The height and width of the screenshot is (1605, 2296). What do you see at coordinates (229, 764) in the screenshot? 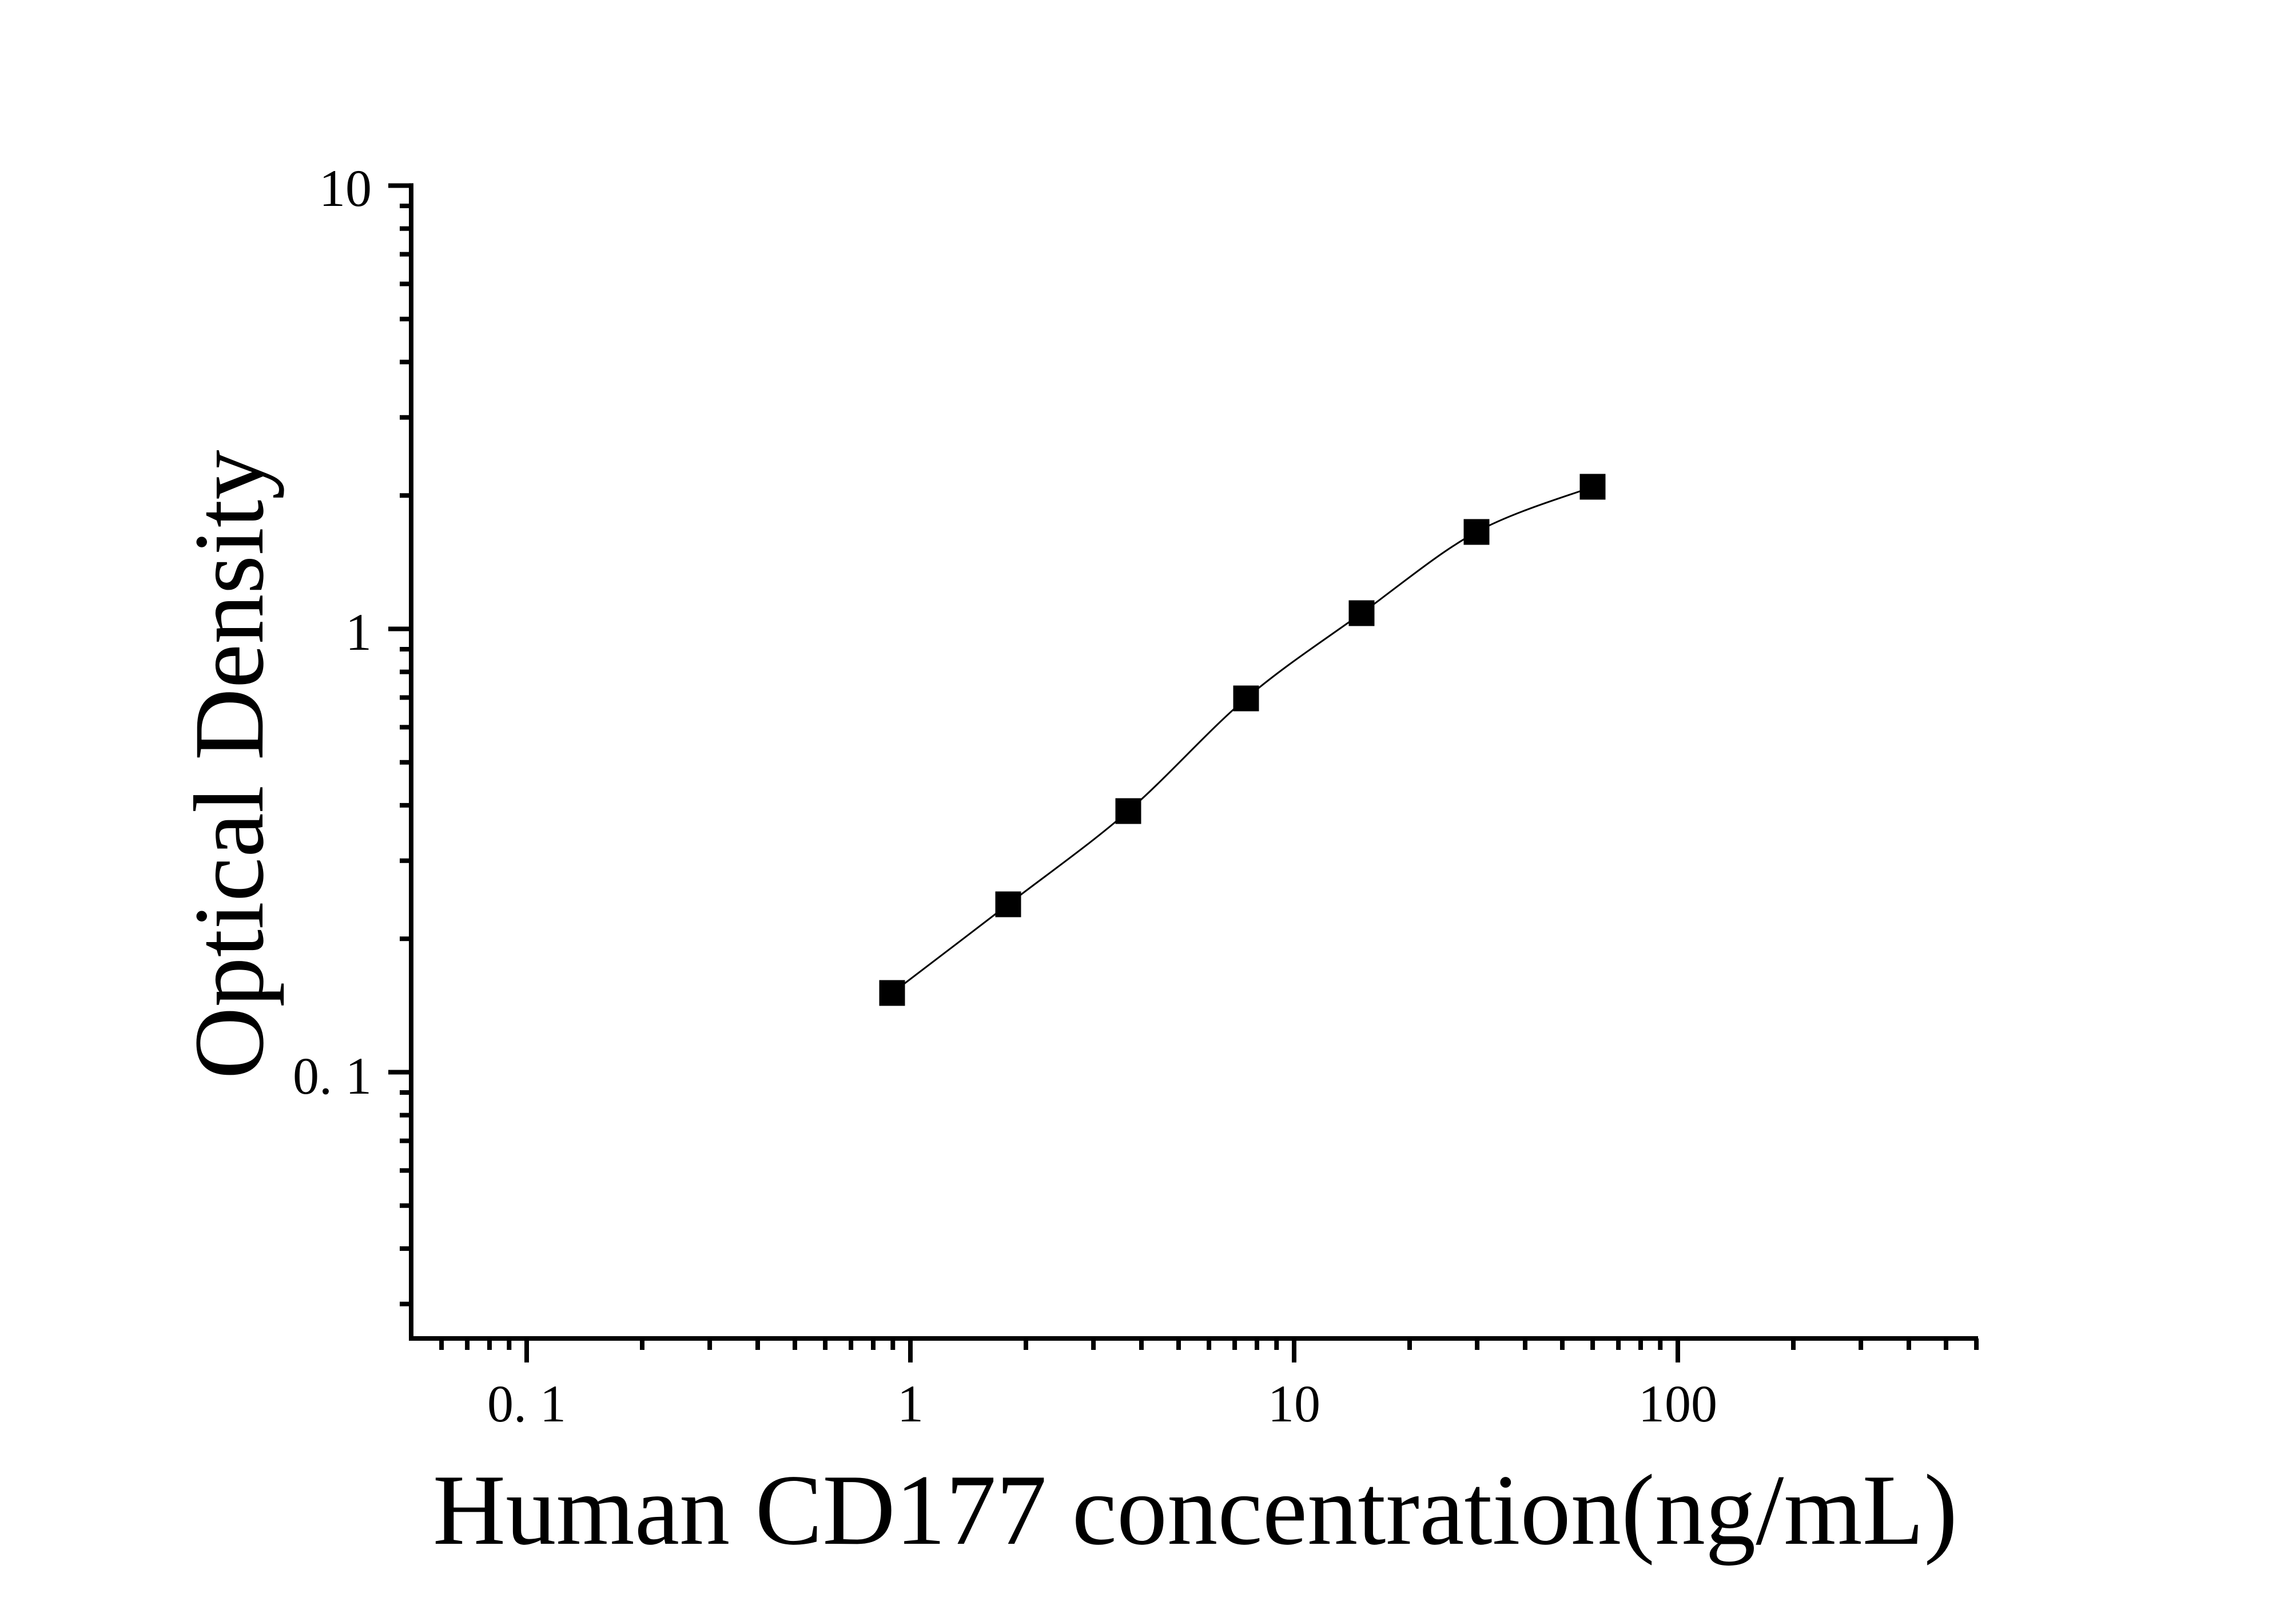
I see `svg-text: Optical Density` at bounding box center [229, 764].